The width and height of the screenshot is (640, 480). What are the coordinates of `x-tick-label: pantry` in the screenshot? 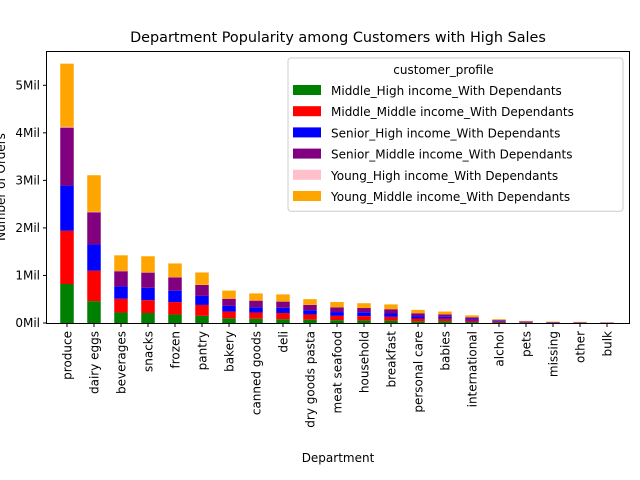 It's located at (203, 350).